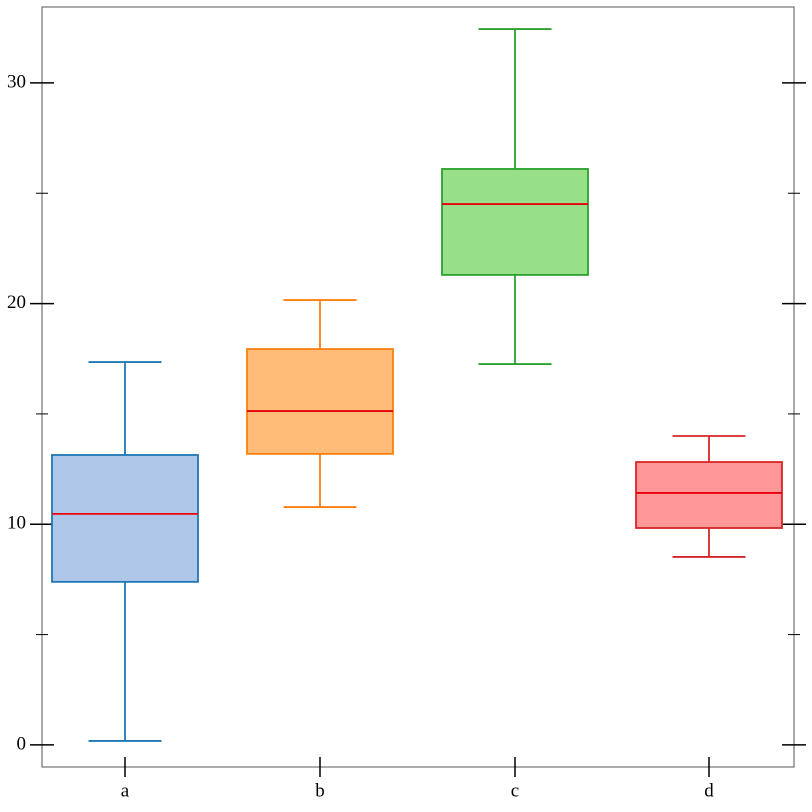 The image size is (812, 812). I want to click on x-tick-label: d, so click(709, 790).